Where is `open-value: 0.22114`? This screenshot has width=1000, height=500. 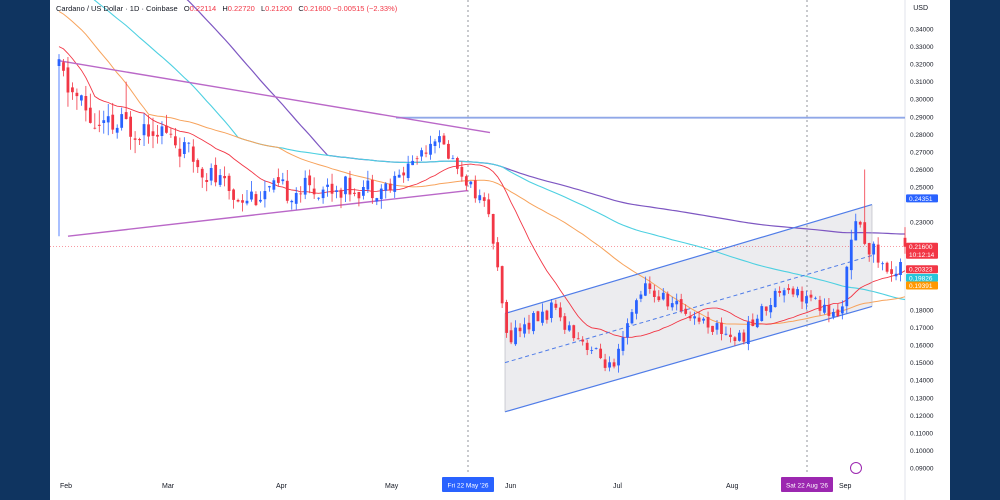 open-value: 0.22114 is located at coordinates (203, 8).